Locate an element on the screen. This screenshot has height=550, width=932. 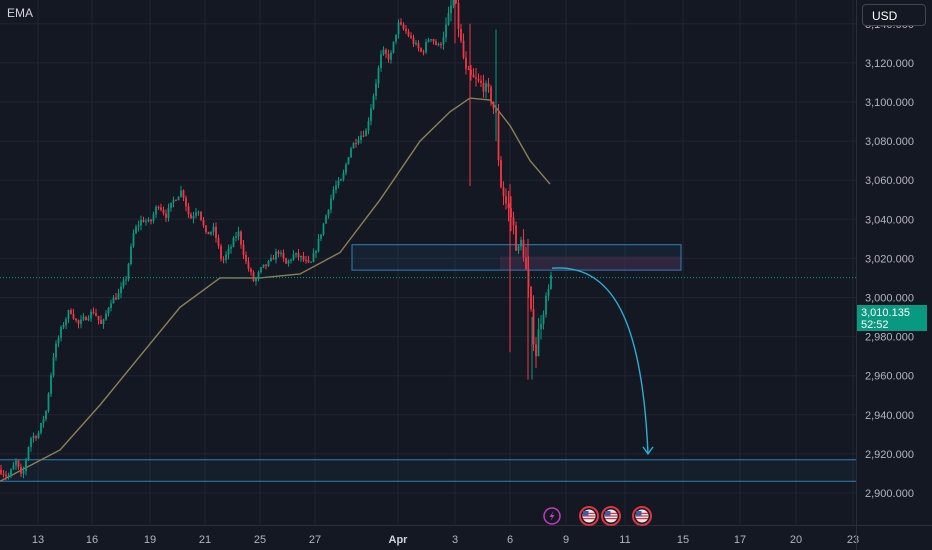
y-tick-label: 2,940.000 is located at coordinates (889, 416).